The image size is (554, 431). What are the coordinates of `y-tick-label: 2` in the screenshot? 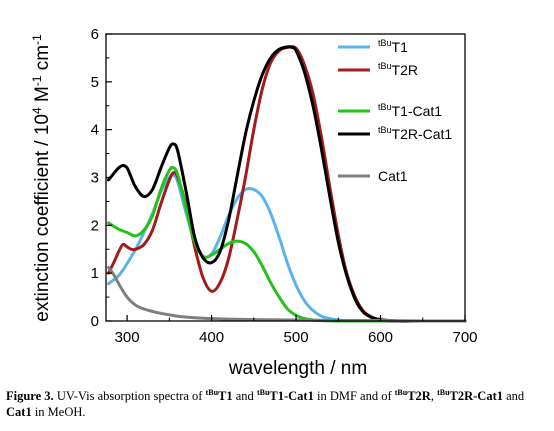 It's located at (95, 225).